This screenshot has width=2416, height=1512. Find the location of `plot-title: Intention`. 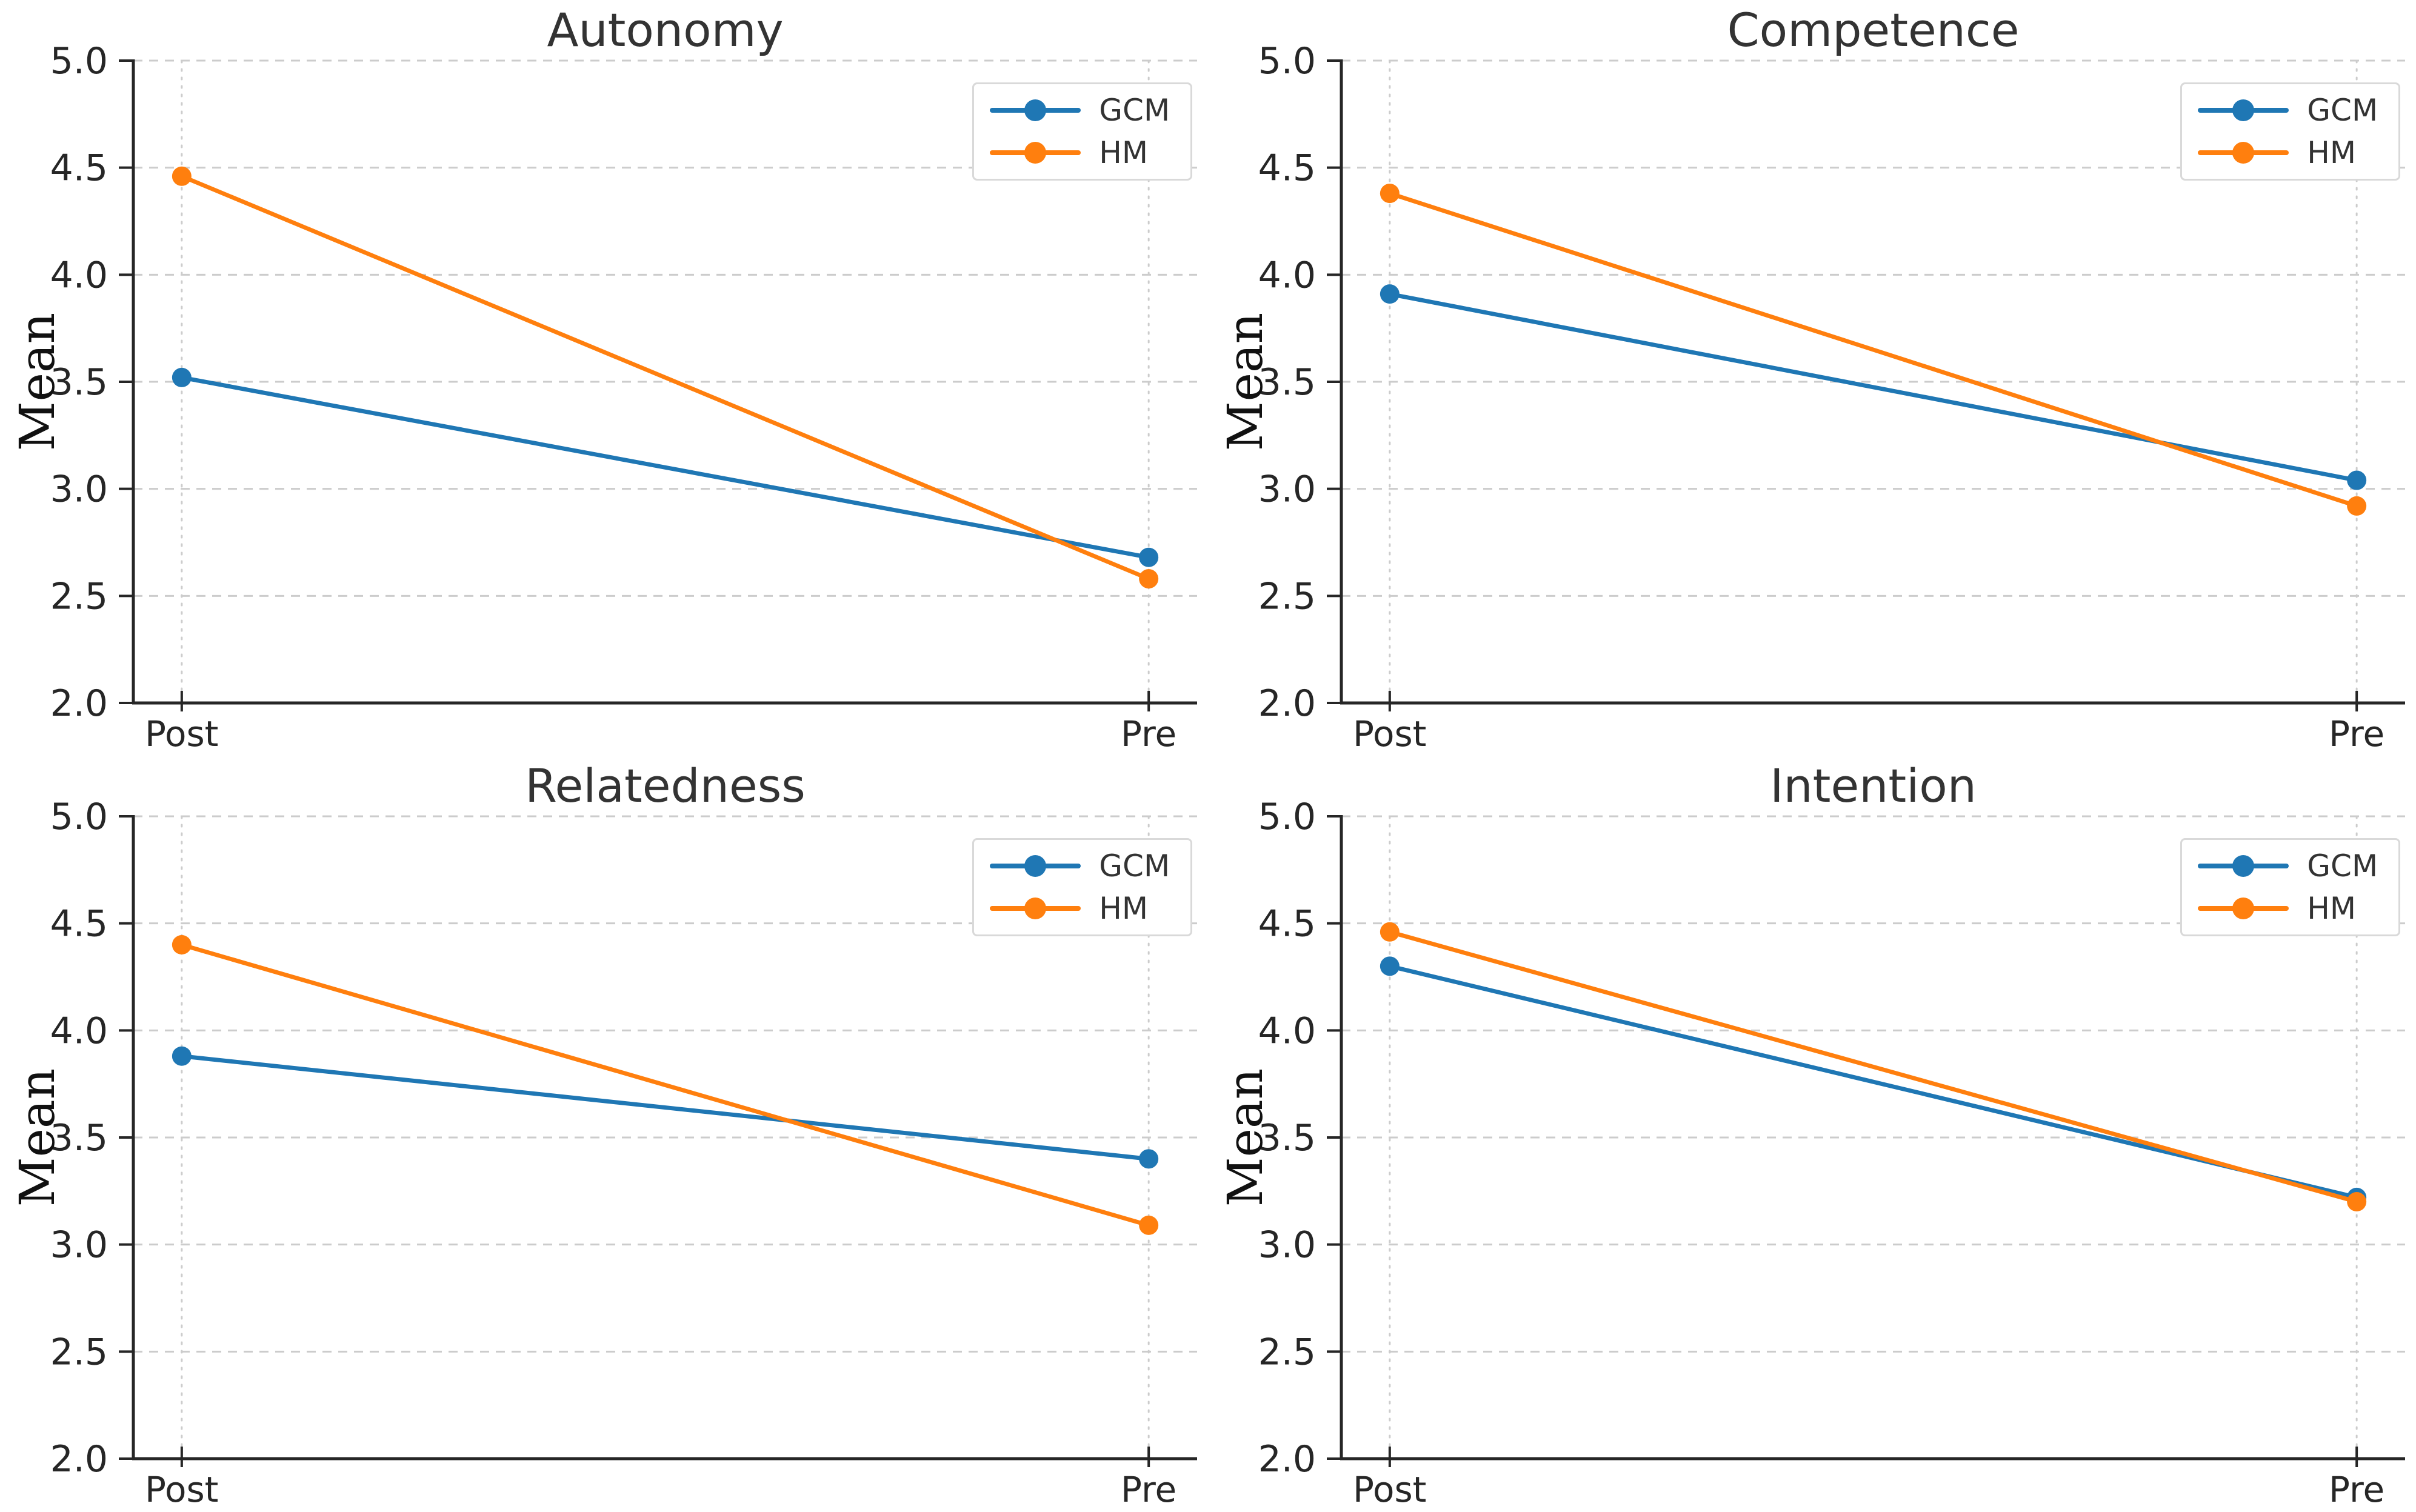

plot-title: Intention is located at coordinates (1874, 786).